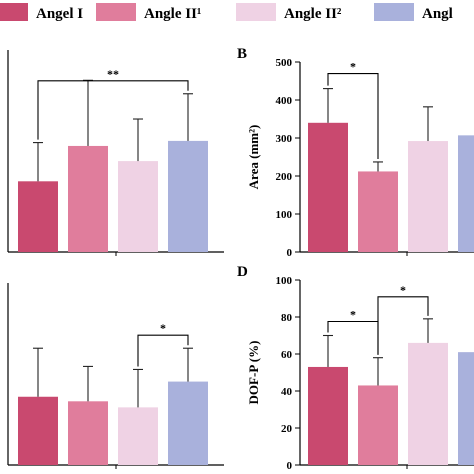 The height and width of the screenshot is (474, 474). I want to click on legend-item: Angle II², so click(289, 12).